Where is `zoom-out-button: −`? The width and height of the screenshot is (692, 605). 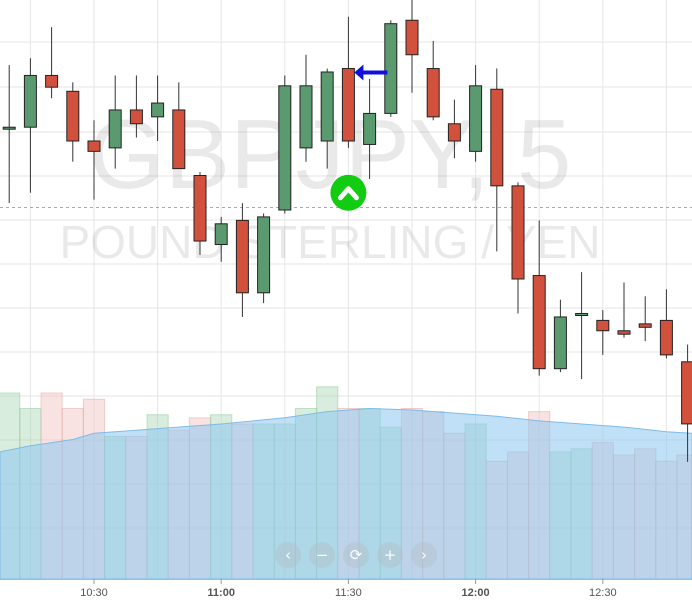
zoom-out-button: − is located at coordinates (322, 555).